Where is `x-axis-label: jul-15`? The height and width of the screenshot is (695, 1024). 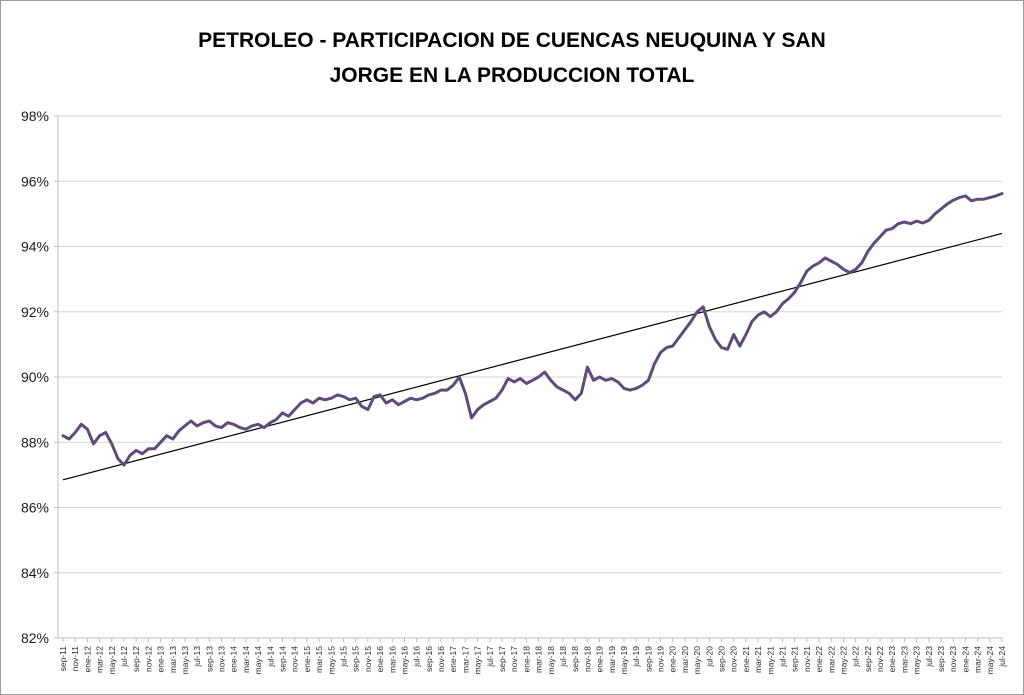
x-axis-label: jul-15 is located at coordinates (343, 657).